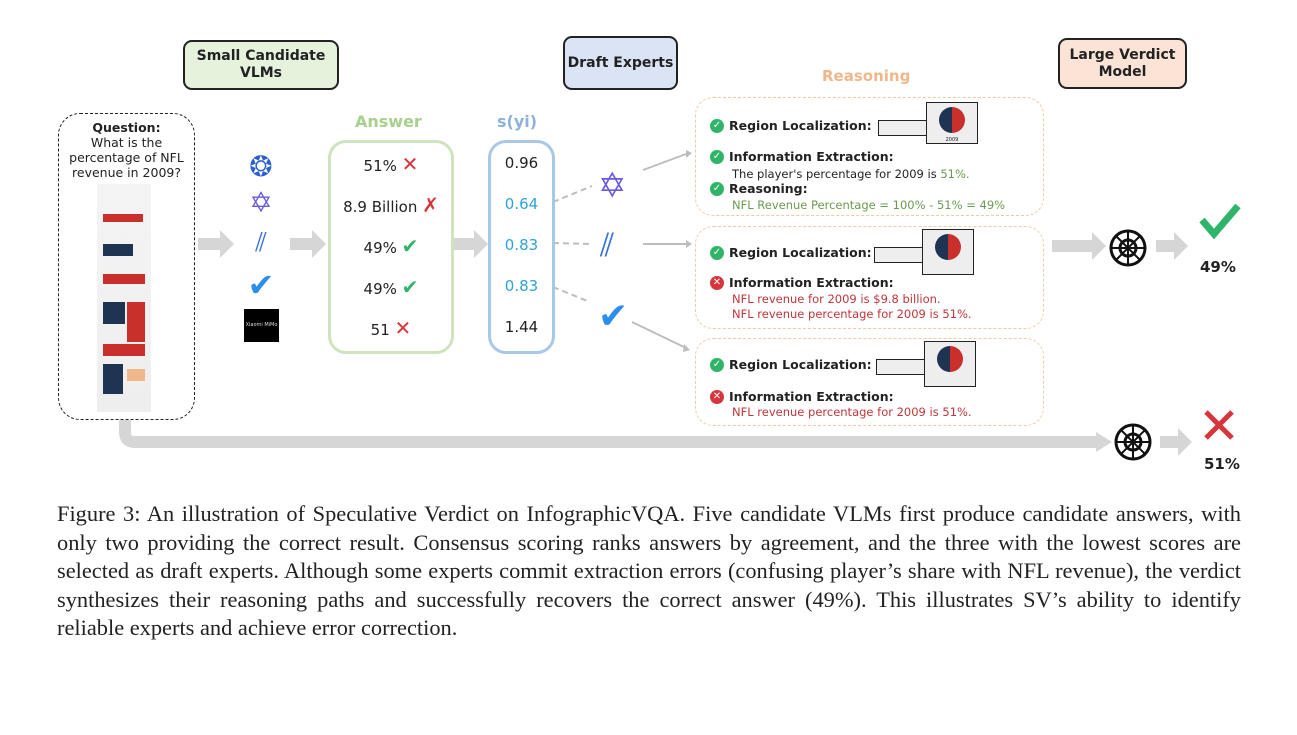  What do you see at coordinates (521, 163) in the screenshot?
I see `score-value: 0.96` at bounding box center [521, 163].